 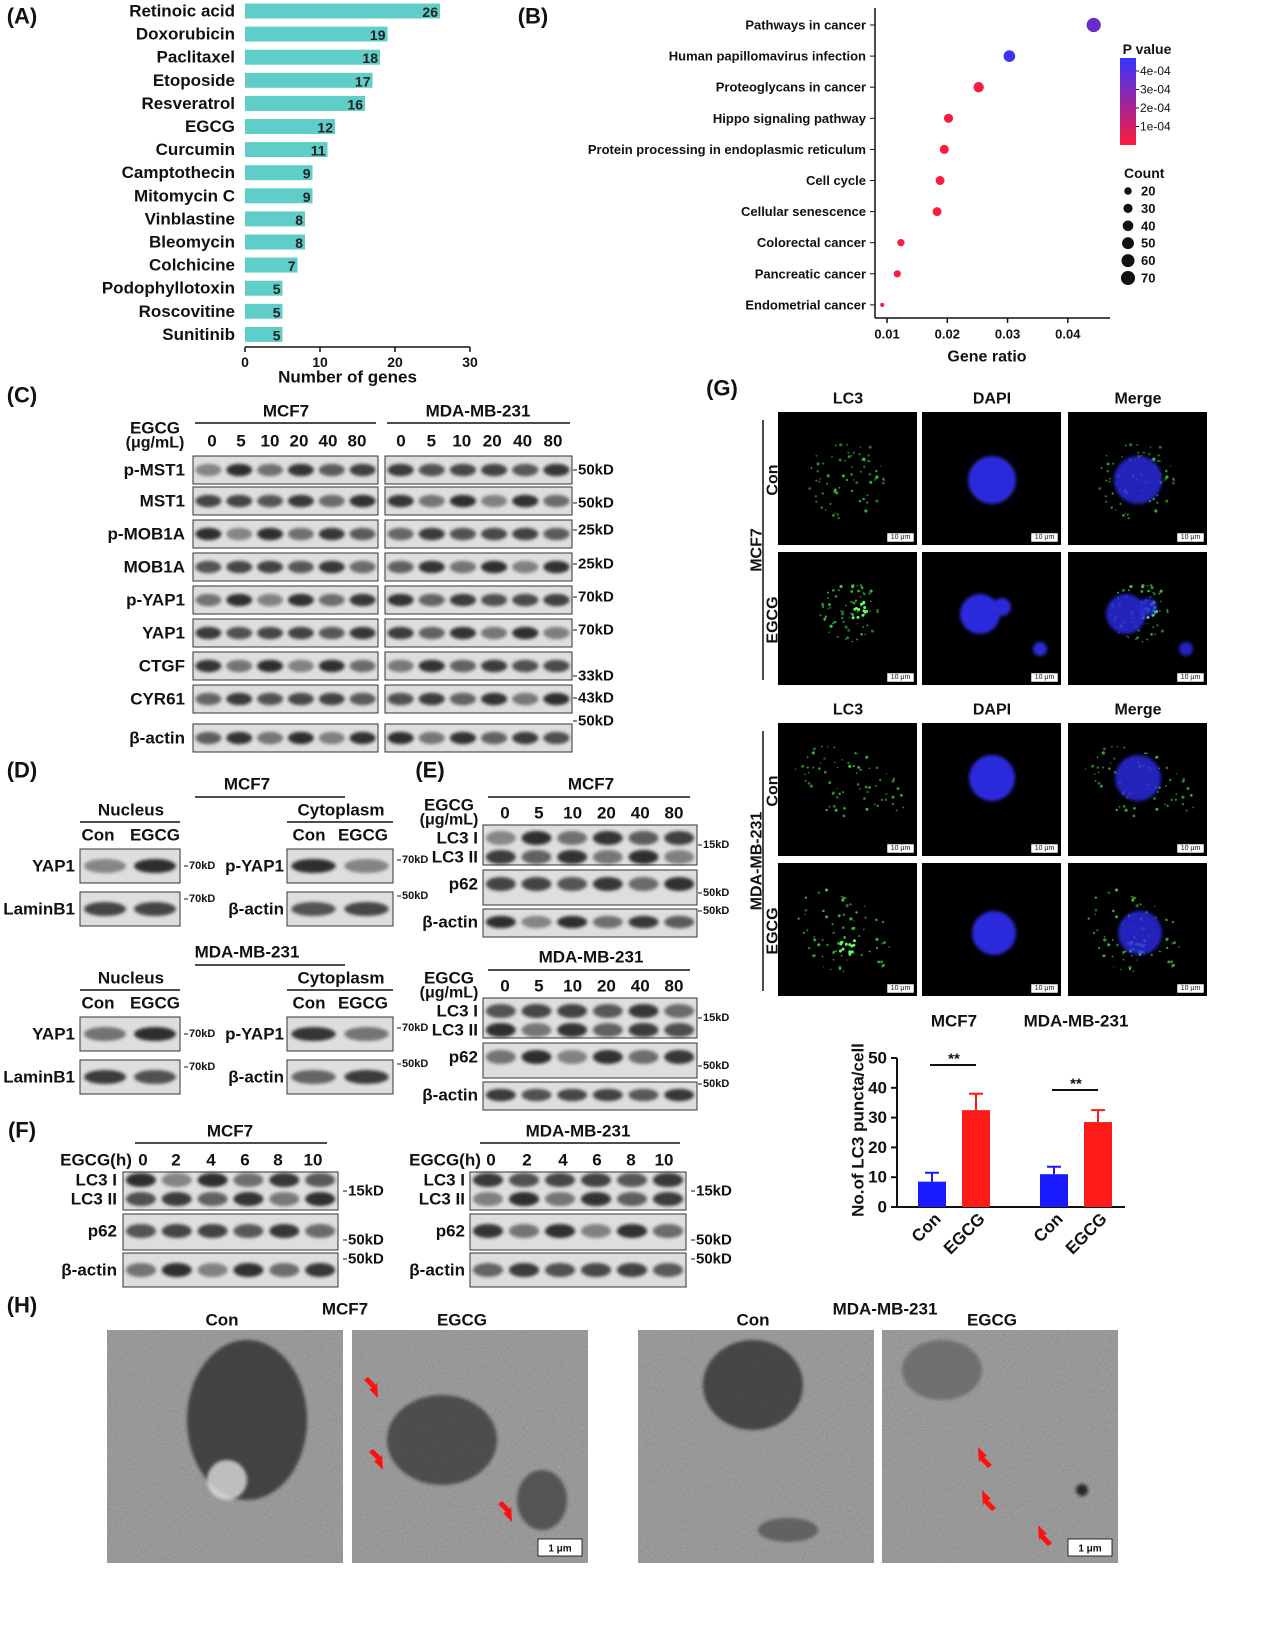 What do you see at coordinates (256, 1077) in the screenshot?
I see `label: β-actin` at bounding box center [256, 1077].